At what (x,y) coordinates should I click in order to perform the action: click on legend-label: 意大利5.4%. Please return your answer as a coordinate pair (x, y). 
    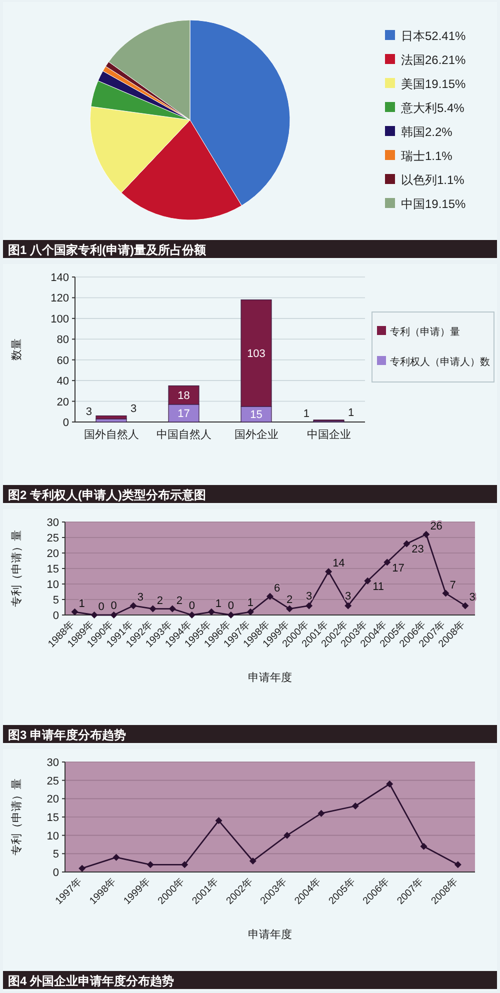
    Looking at the image, I should click on (432, 108).